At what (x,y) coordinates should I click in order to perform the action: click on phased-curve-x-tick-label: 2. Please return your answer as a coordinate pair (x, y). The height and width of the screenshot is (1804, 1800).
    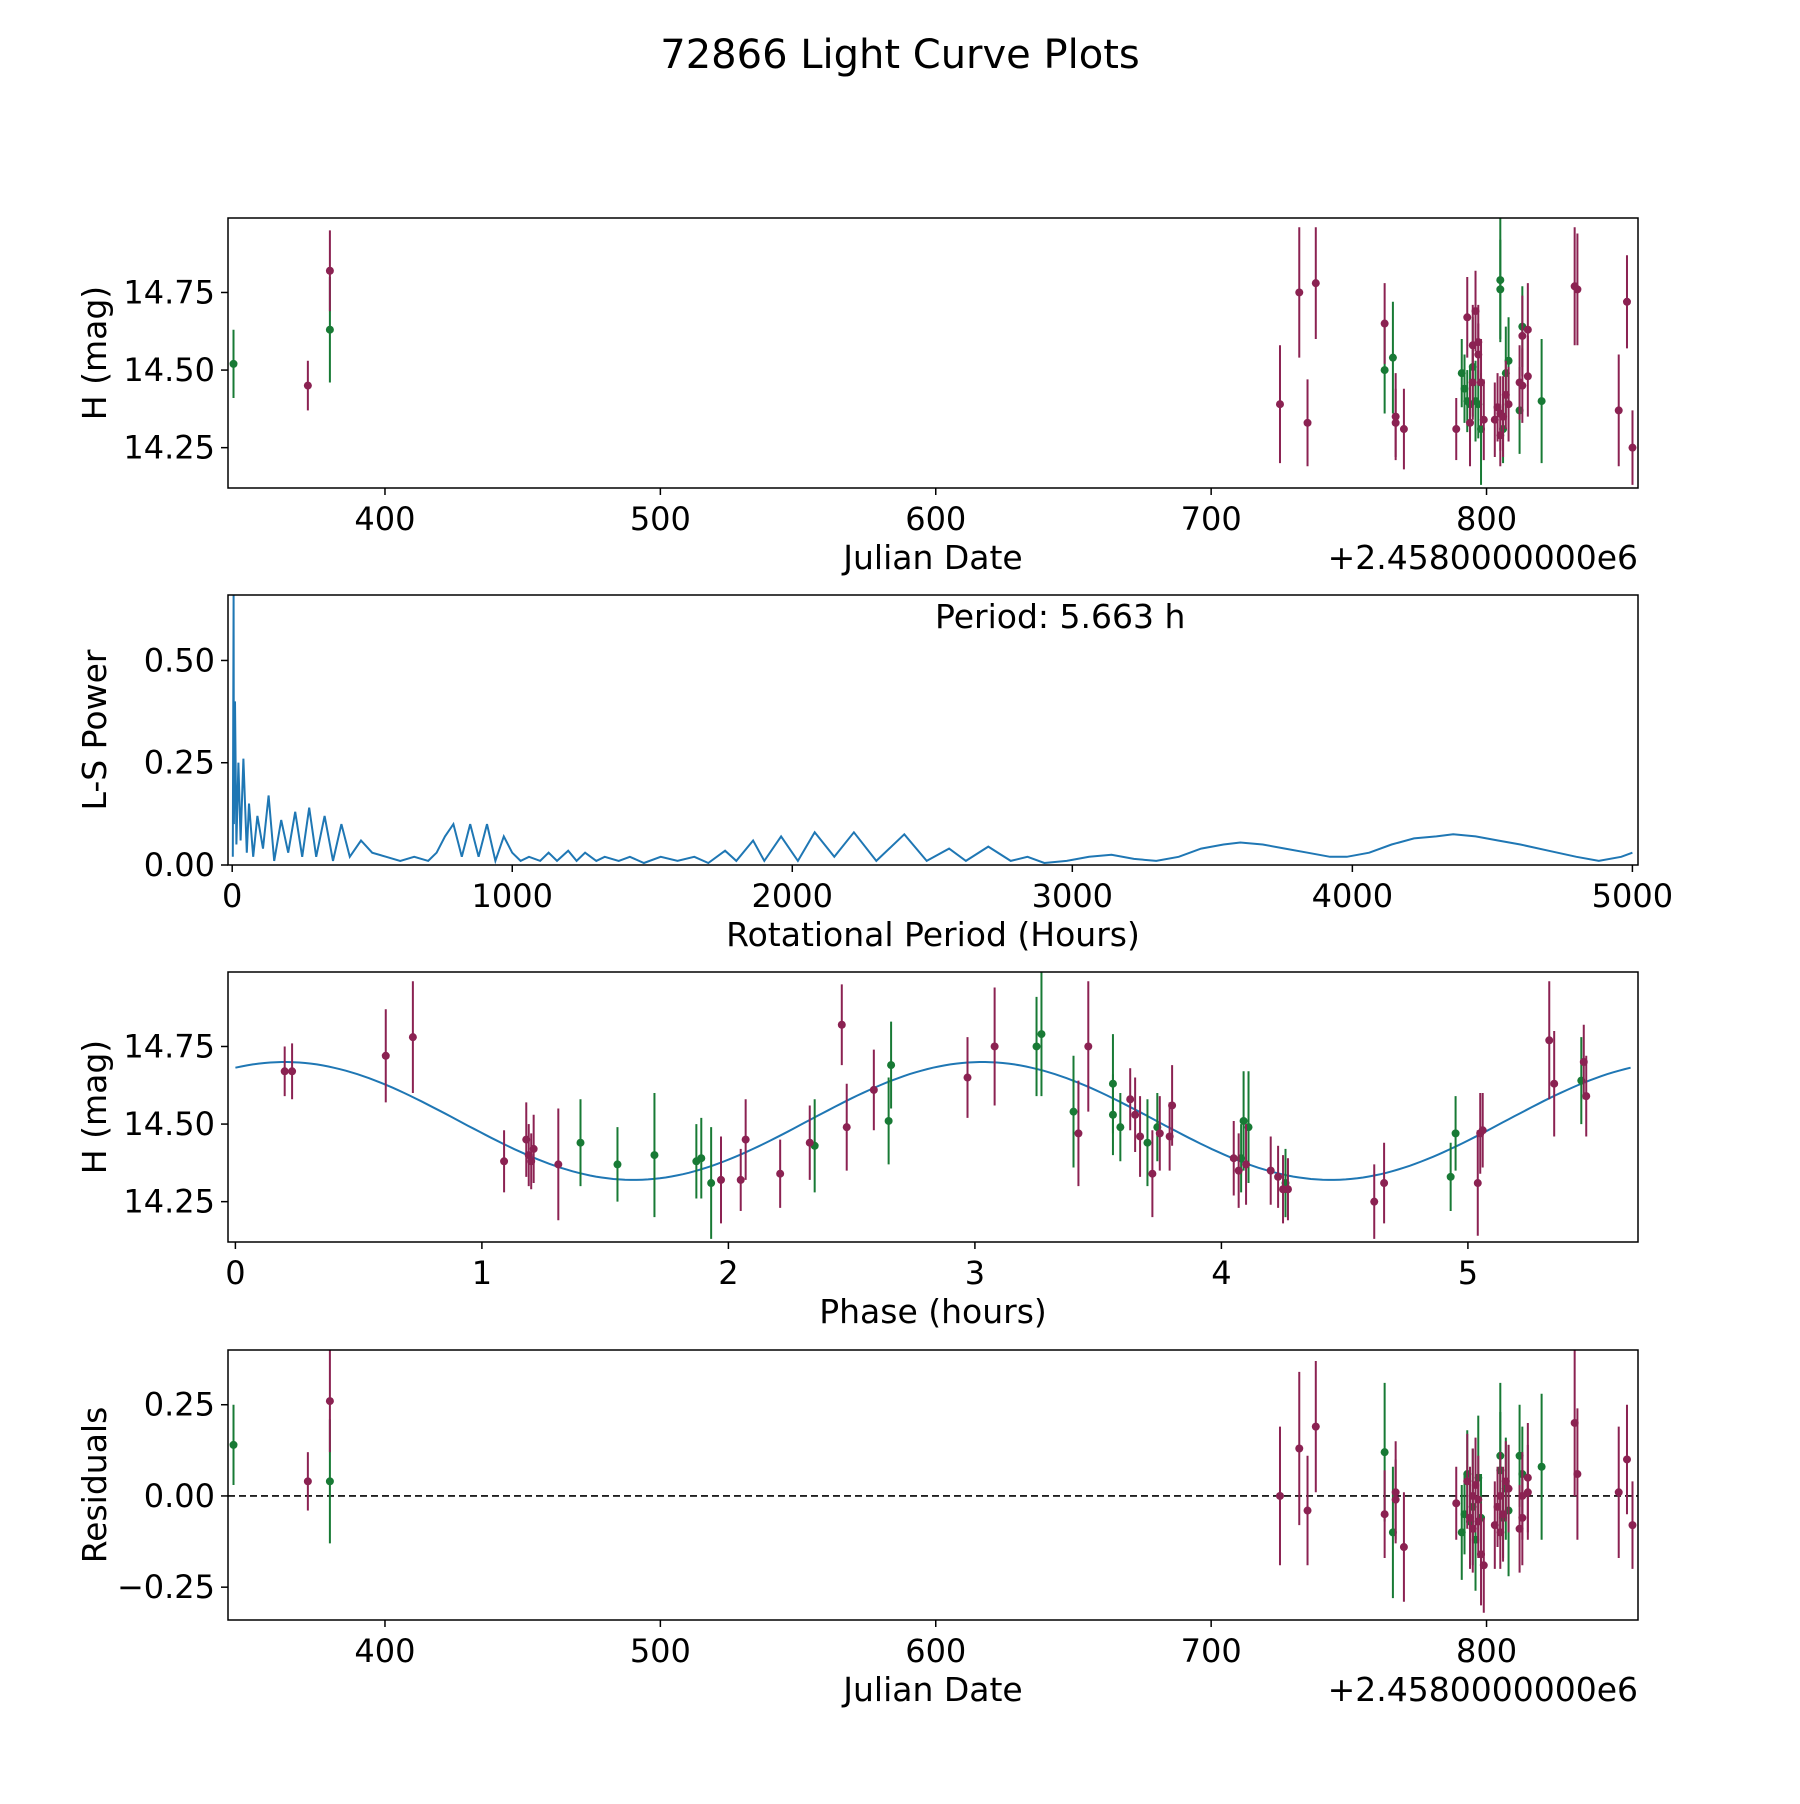
    Looking at the image, I should click on (728, 1273).